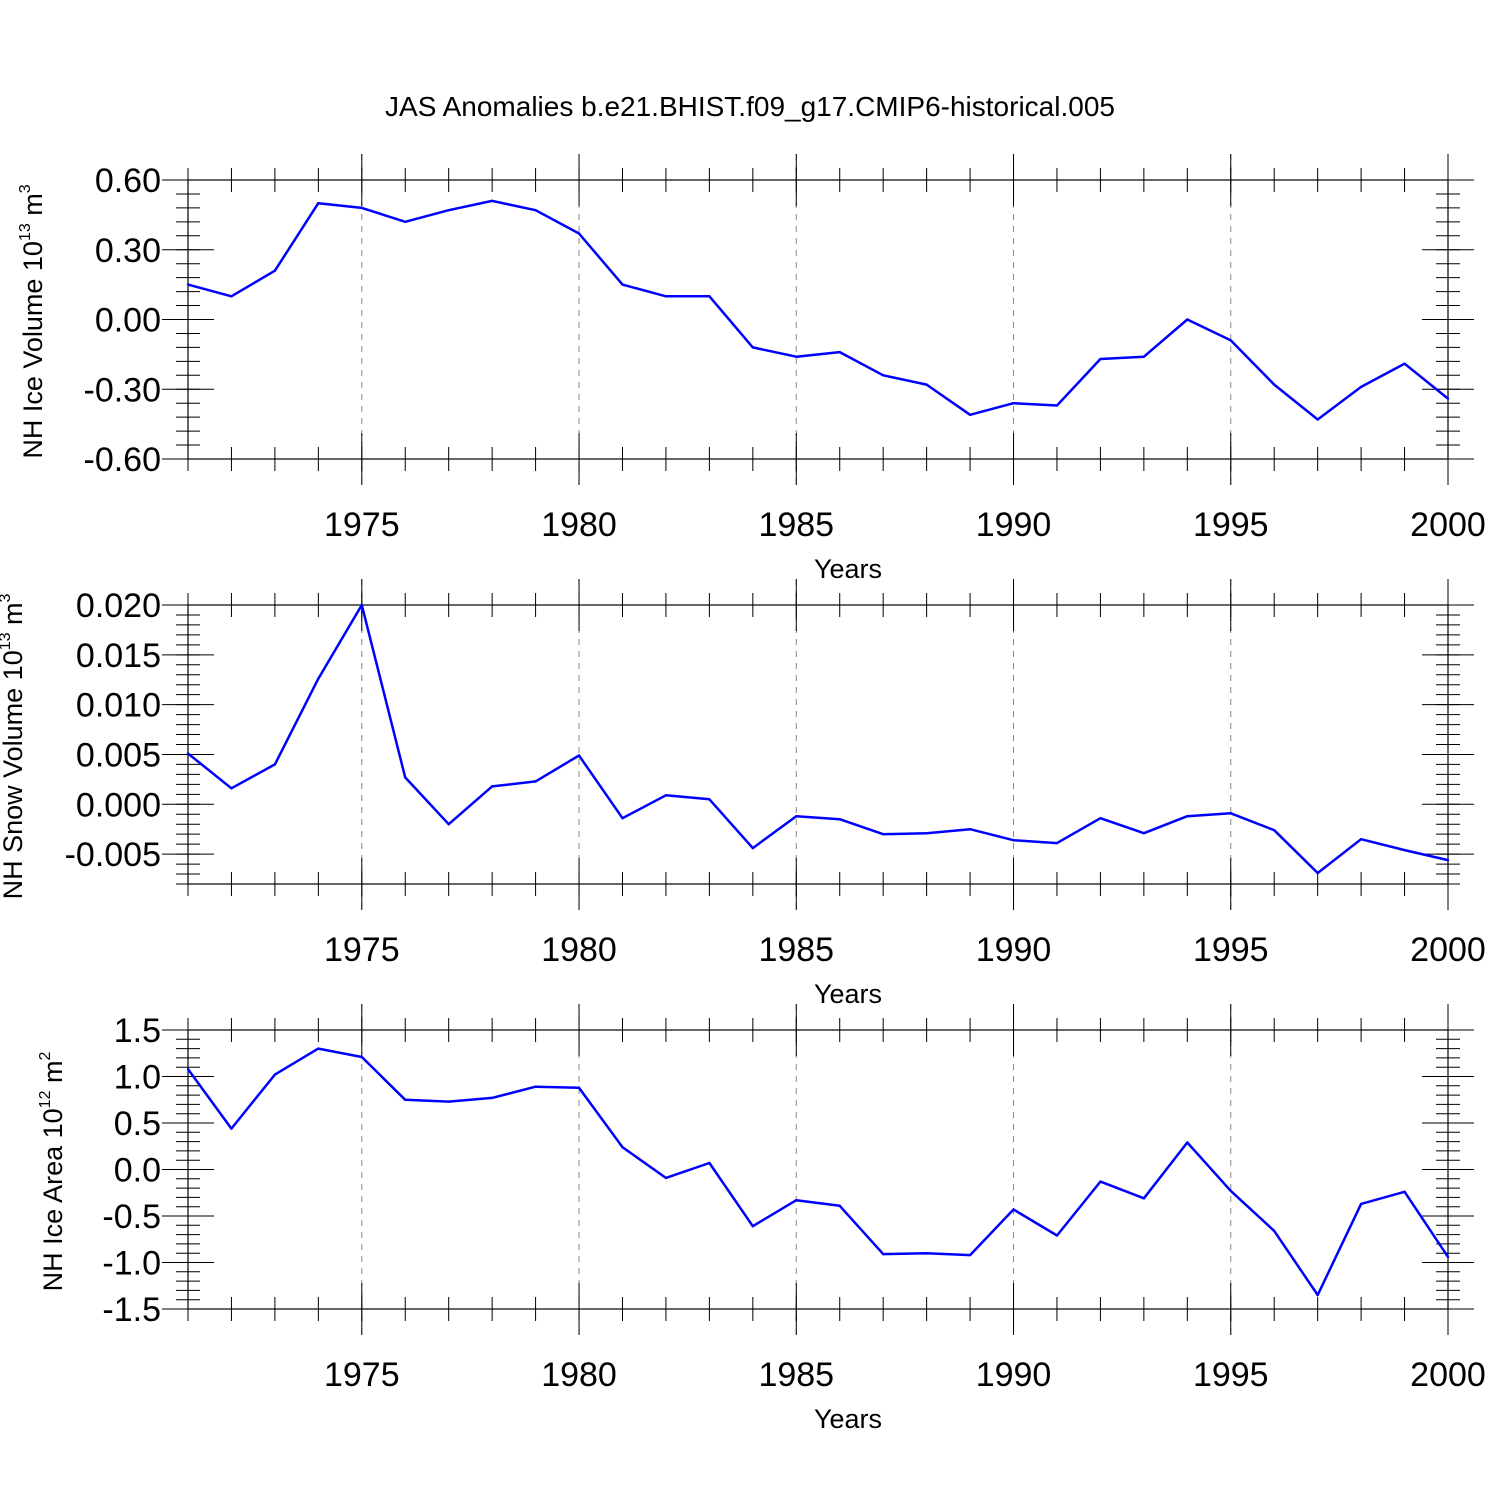 The image size is (1500, 1500). What do you see at coordinates (131, 1264) in the screenshot?
I see `y-tick-label: -1.0` at bounding box center [131, 1264].